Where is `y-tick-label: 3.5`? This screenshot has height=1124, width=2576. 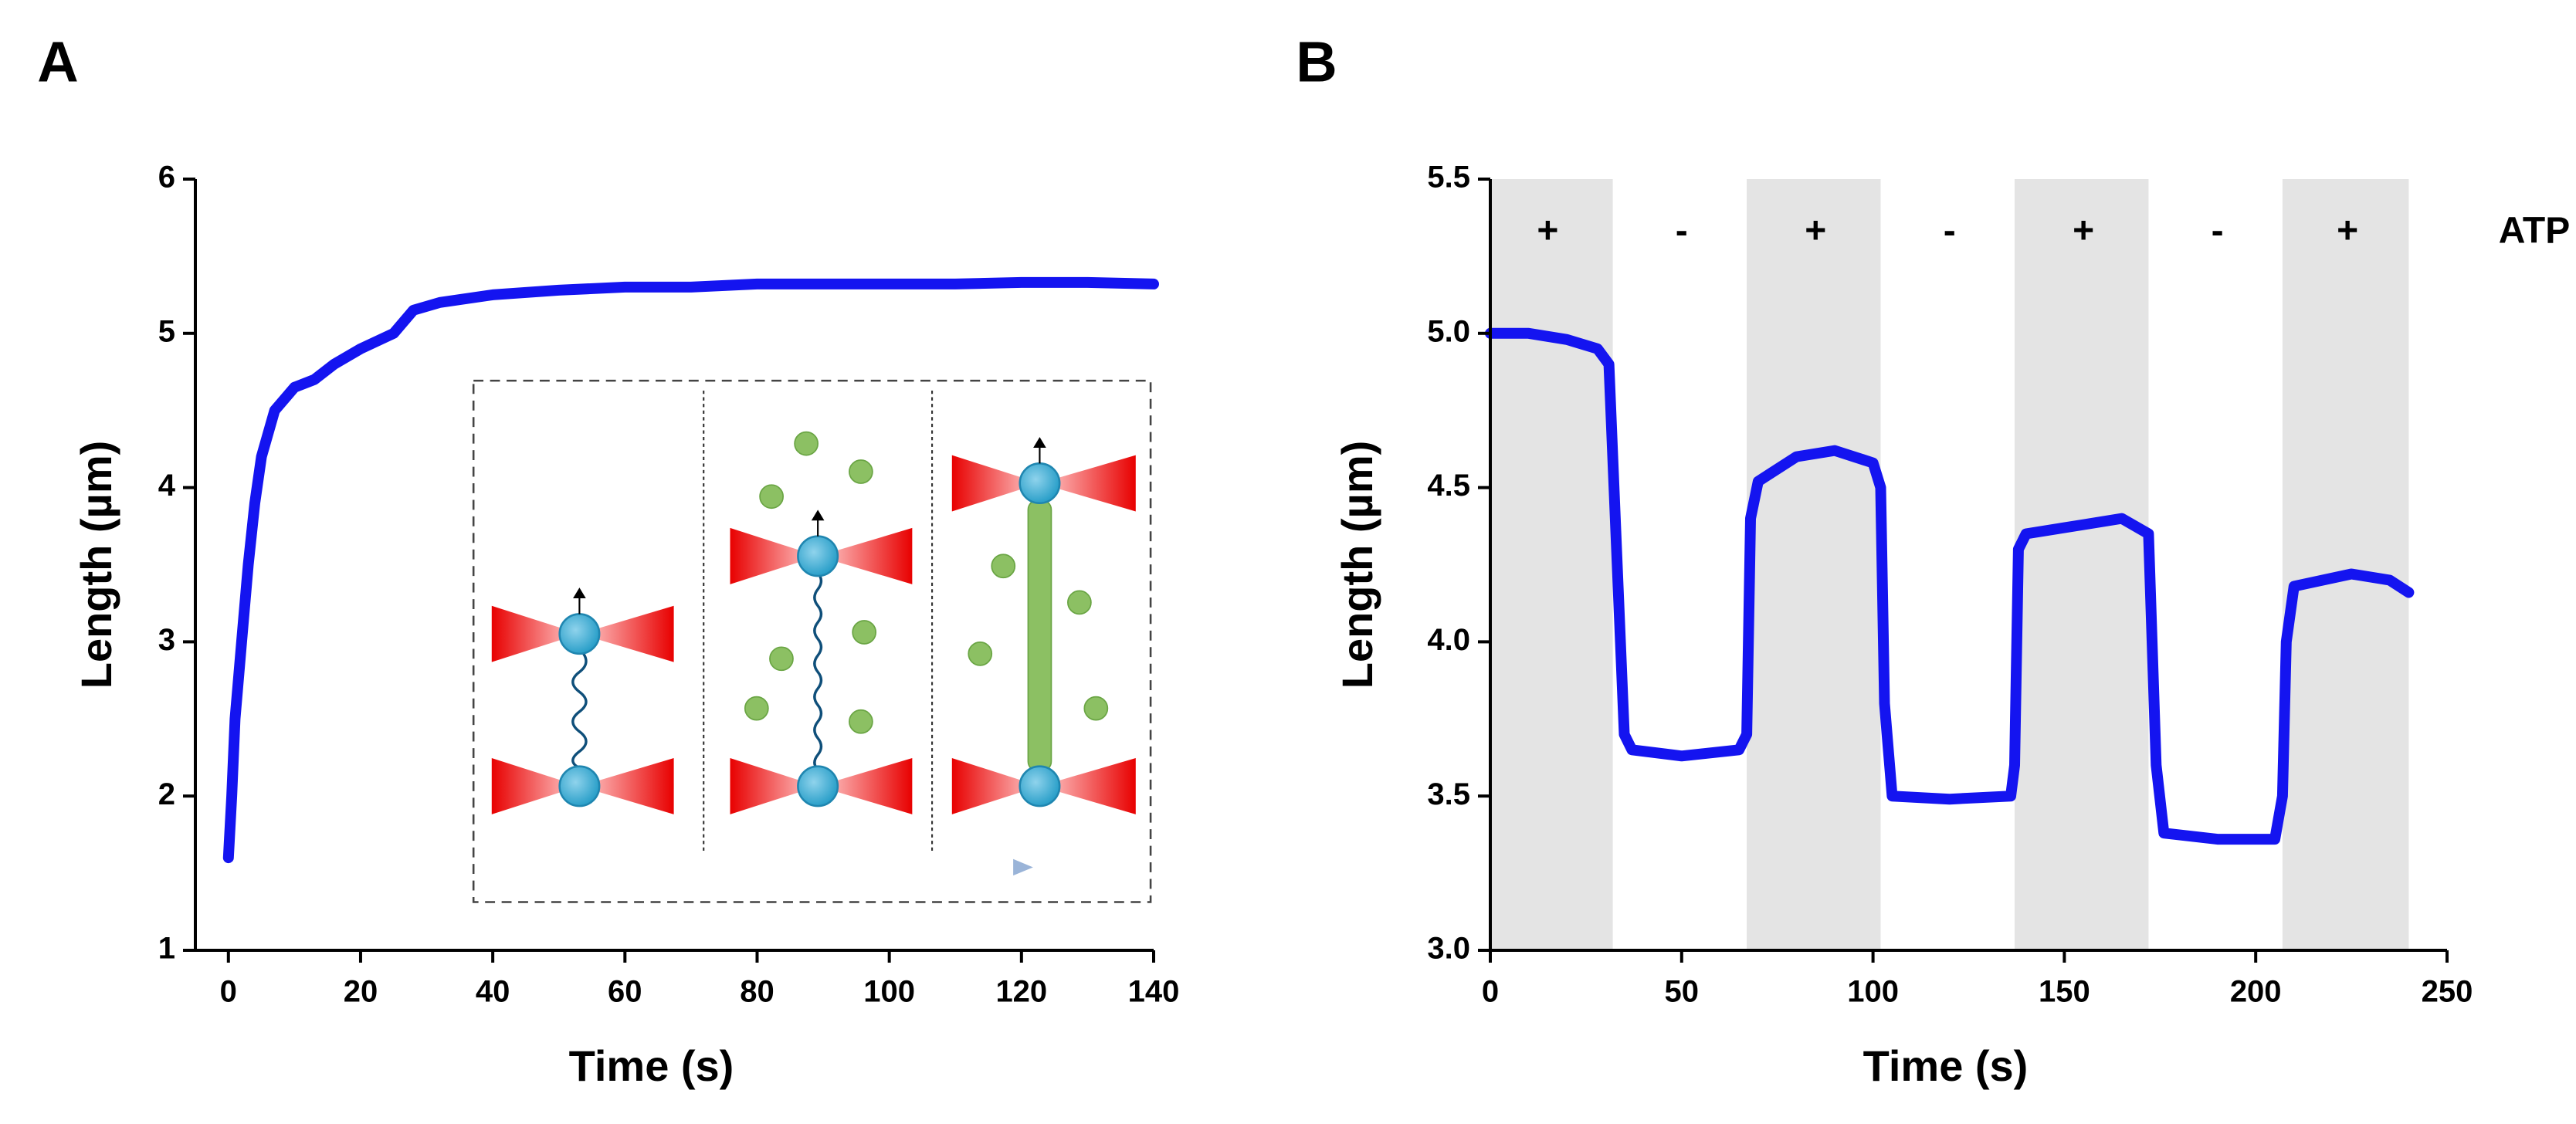
y-tick-label: 3.5 is located at coordinates (1448, 794).